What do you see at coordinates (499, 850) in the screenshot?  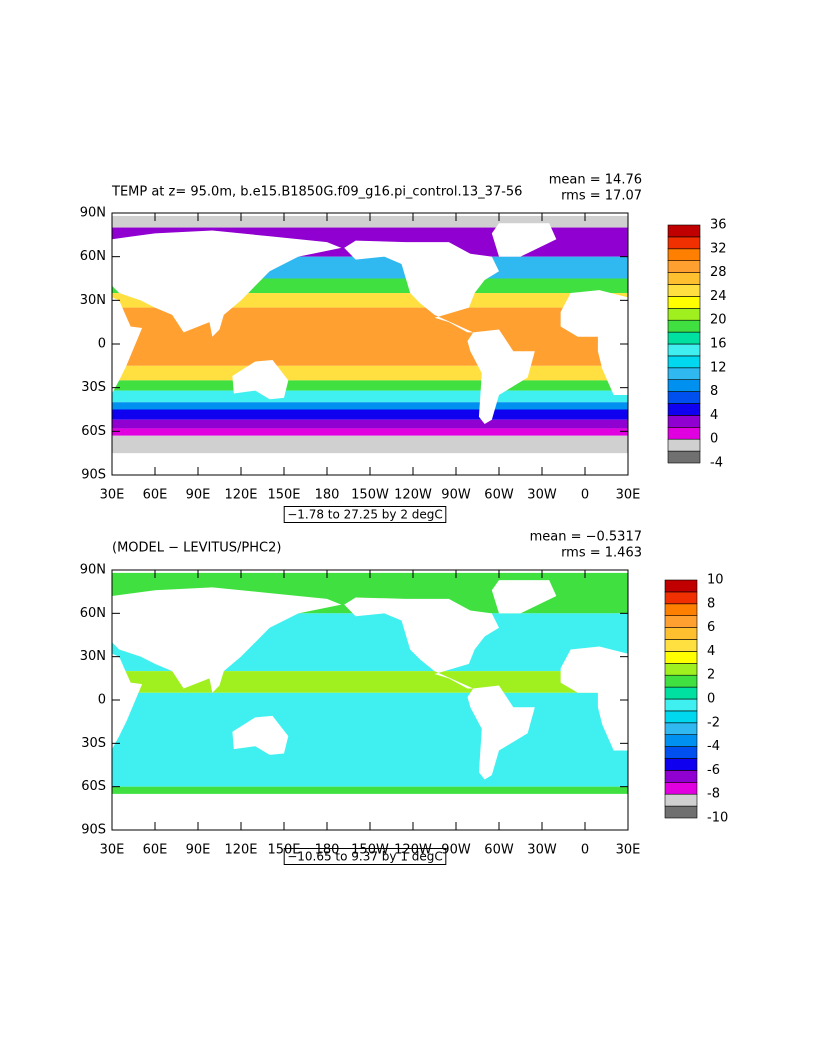 I see `x-tick-label: 60W` at bounding box center [499, 850].